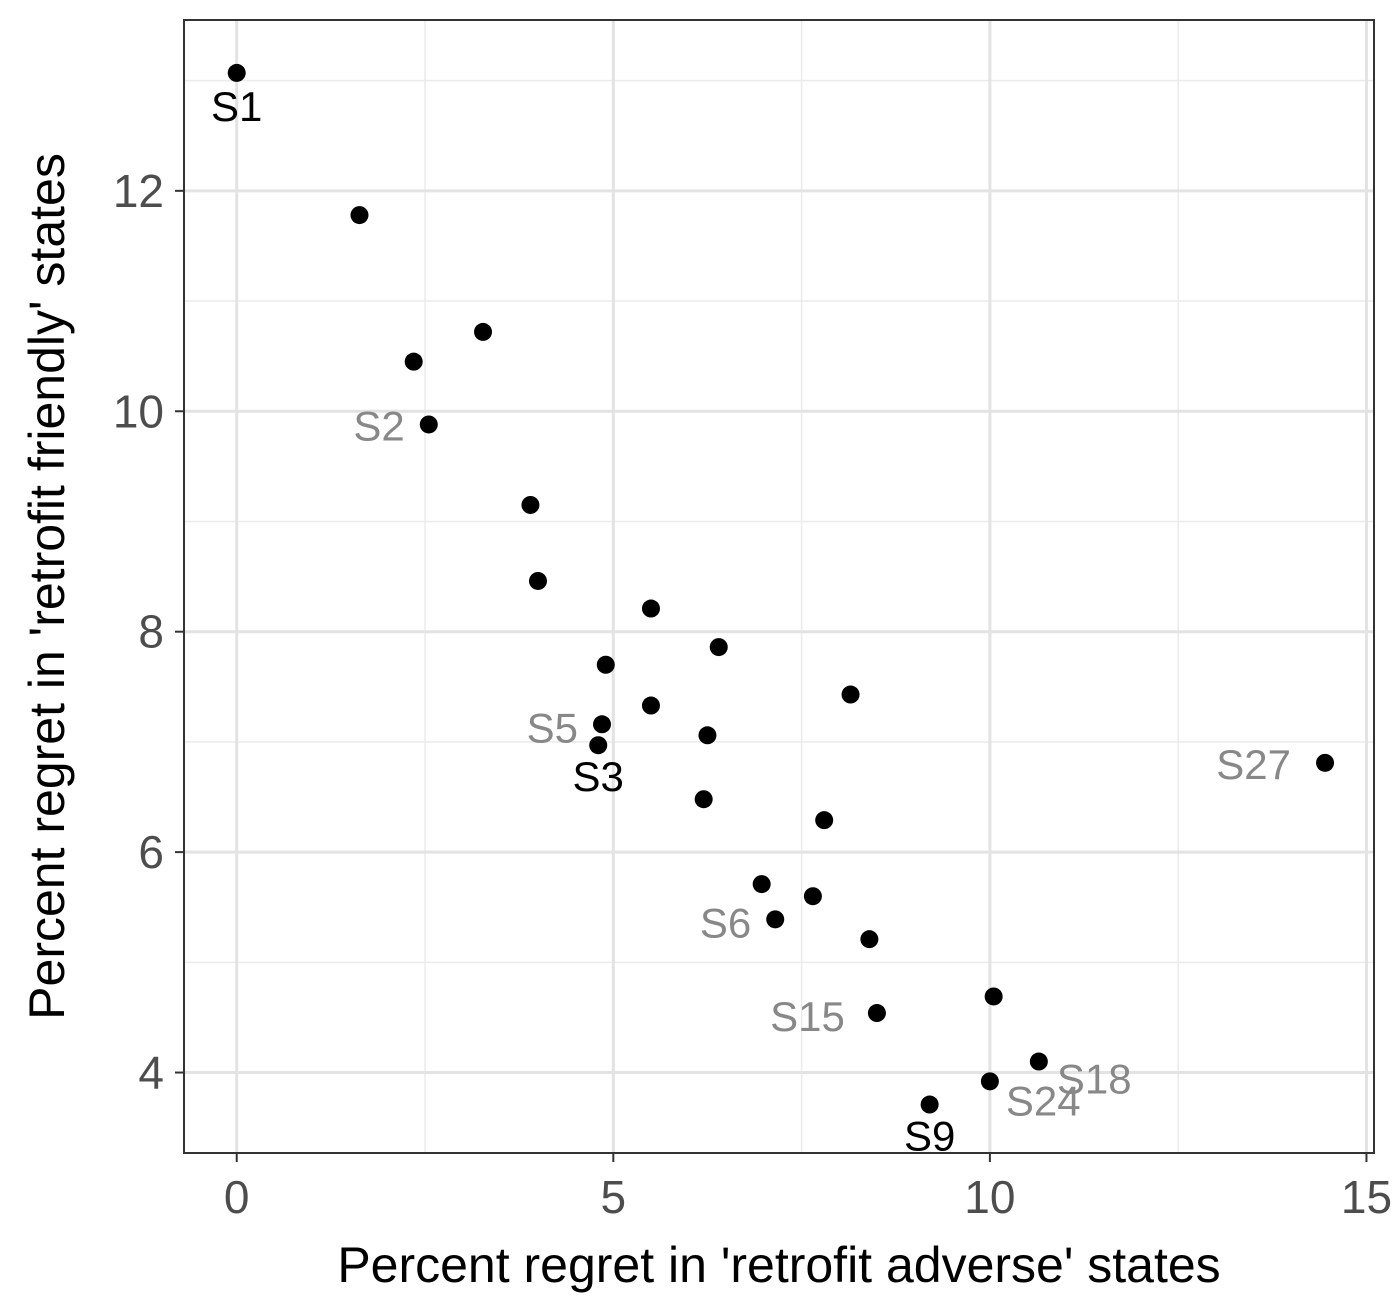 This screenshot has width=1399, height=1316. I want to click on x-tick-label: 0, so click(237, 1197).